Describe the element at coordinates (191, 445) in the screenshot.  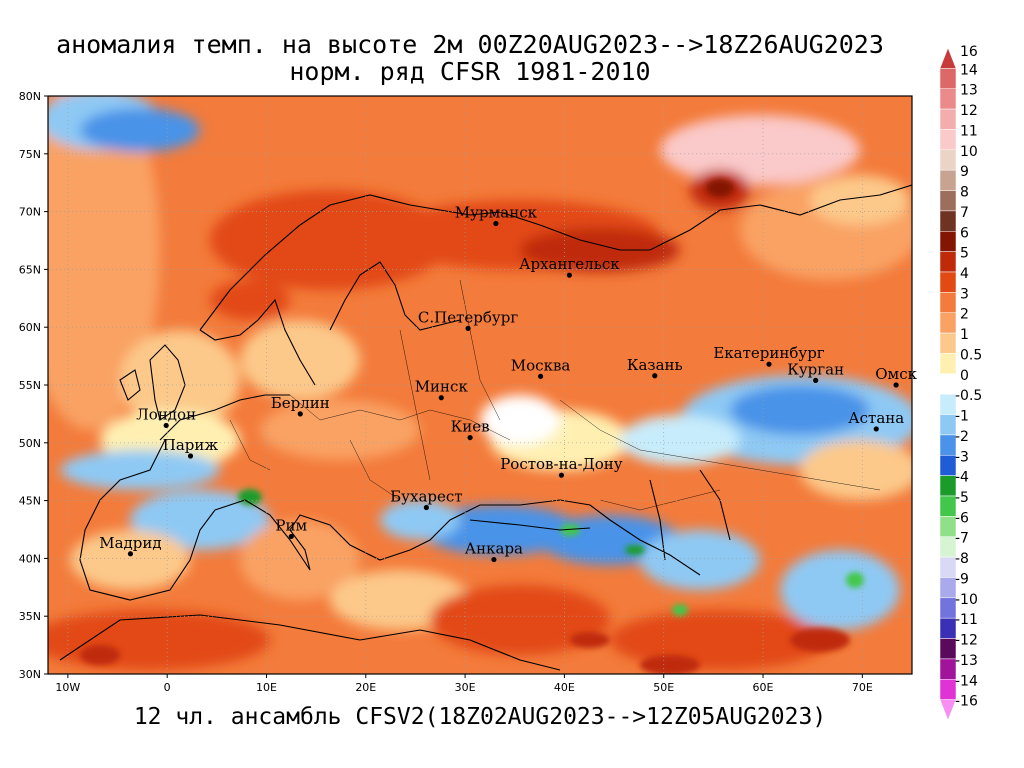
I see `city-label: Париж` at that location.